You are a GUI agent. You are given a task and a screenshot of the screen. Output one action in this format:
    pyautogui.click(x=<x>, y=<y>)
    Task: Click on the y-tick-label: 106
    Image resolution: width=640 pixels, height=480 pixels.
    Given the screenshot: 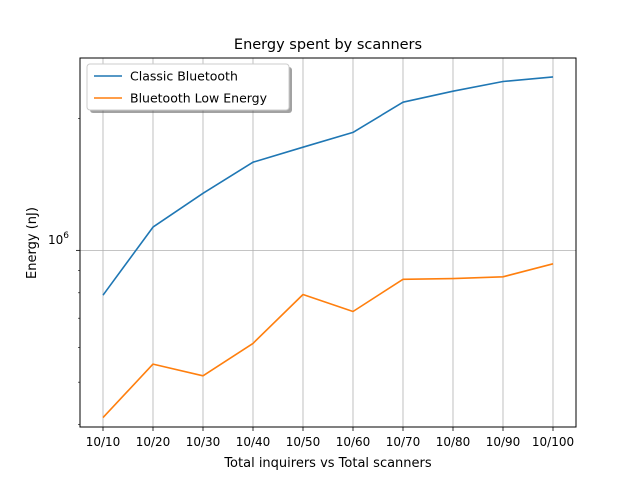 What is the action you would take?
    pyautogui.click(x=58, y=239)
    